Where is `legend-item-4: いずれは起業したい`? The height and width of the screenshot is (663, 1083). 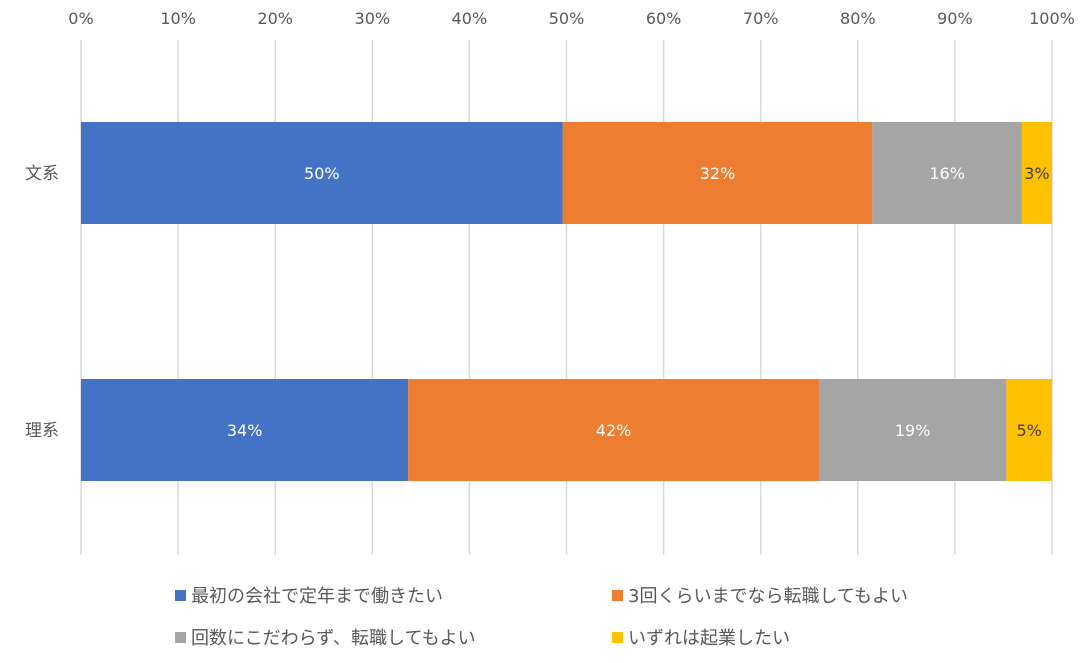
legend-item-4: いずれは起業したい is located at coordinates (701, 637).